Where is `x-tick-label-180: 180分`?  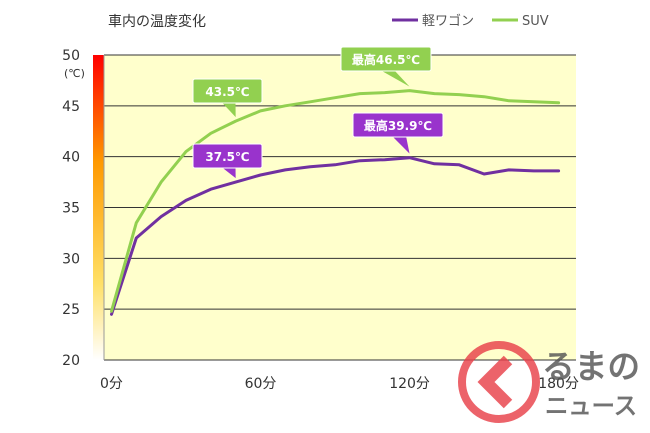
x-tick-label-180: 180分 is located at coordinates (558, 384).